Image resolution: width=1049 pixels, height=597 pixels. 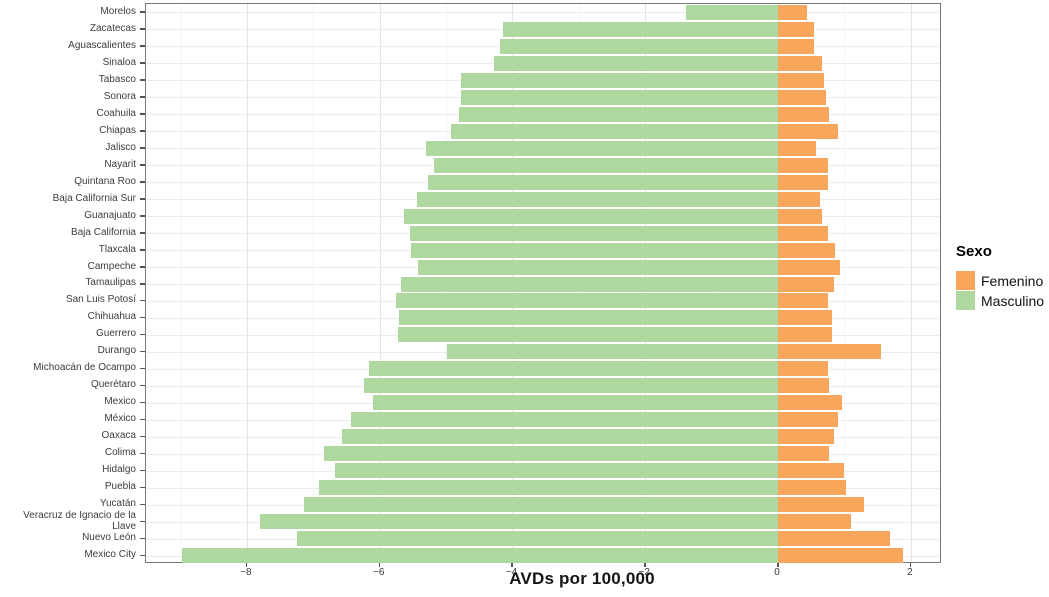 What do you see at coordinates (543, 13) in the screenshot?
I see `gridline-row` at bounding box center [543, 13].